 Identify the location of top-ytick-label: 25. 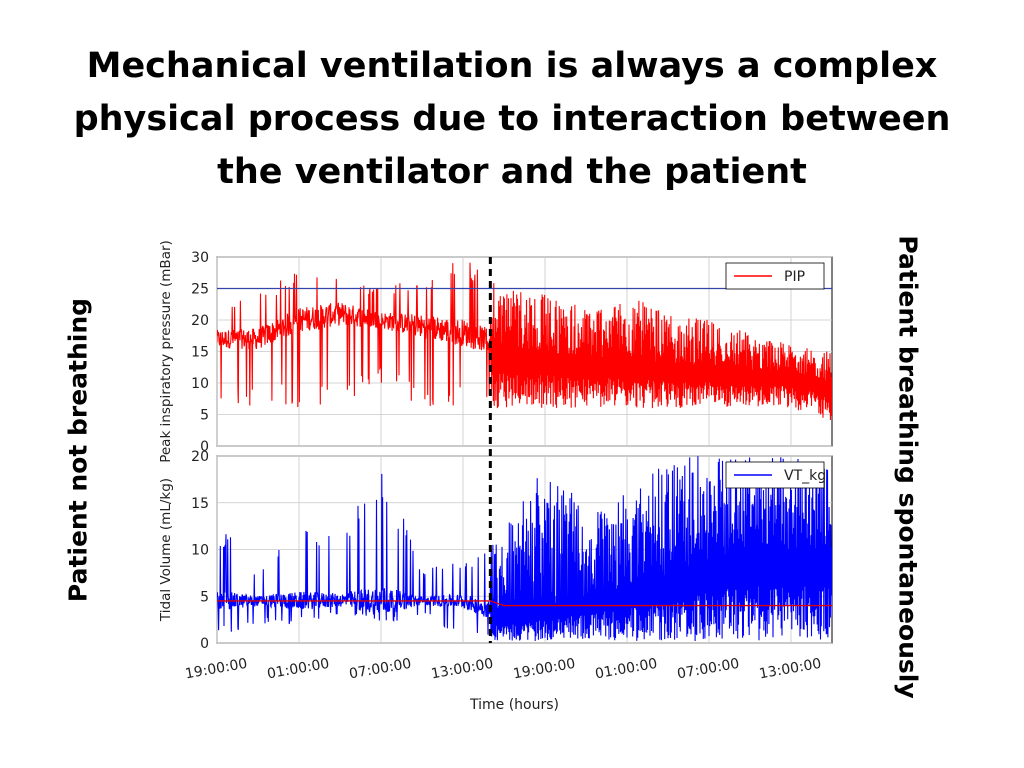
(200, 290).